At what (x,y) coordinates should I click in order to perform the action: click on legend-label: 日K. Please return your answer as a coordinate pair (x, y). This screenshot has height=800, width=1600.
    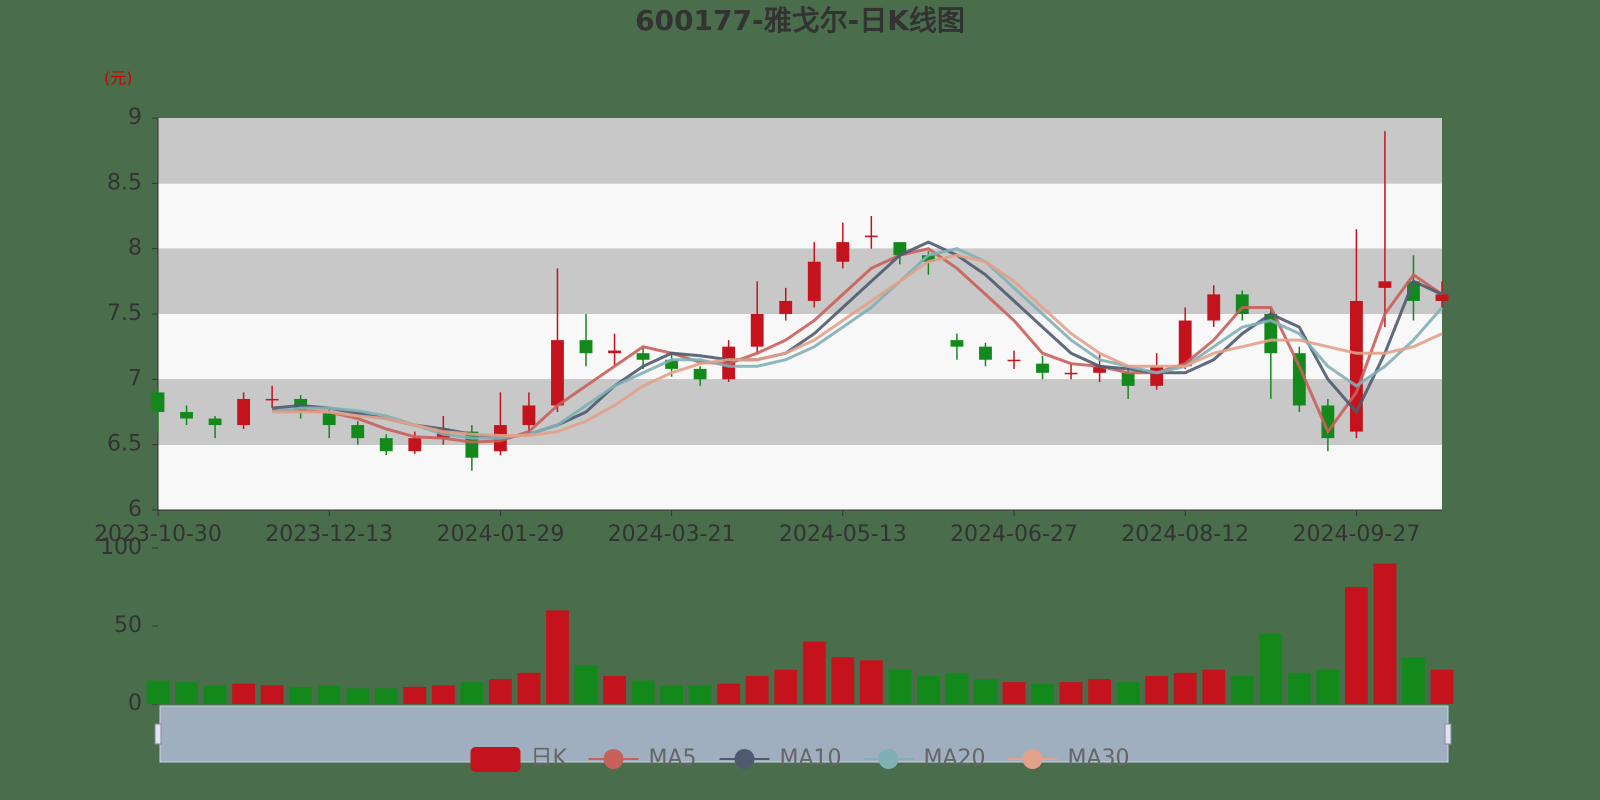
    Looking at the image, I should click on (549, 758).